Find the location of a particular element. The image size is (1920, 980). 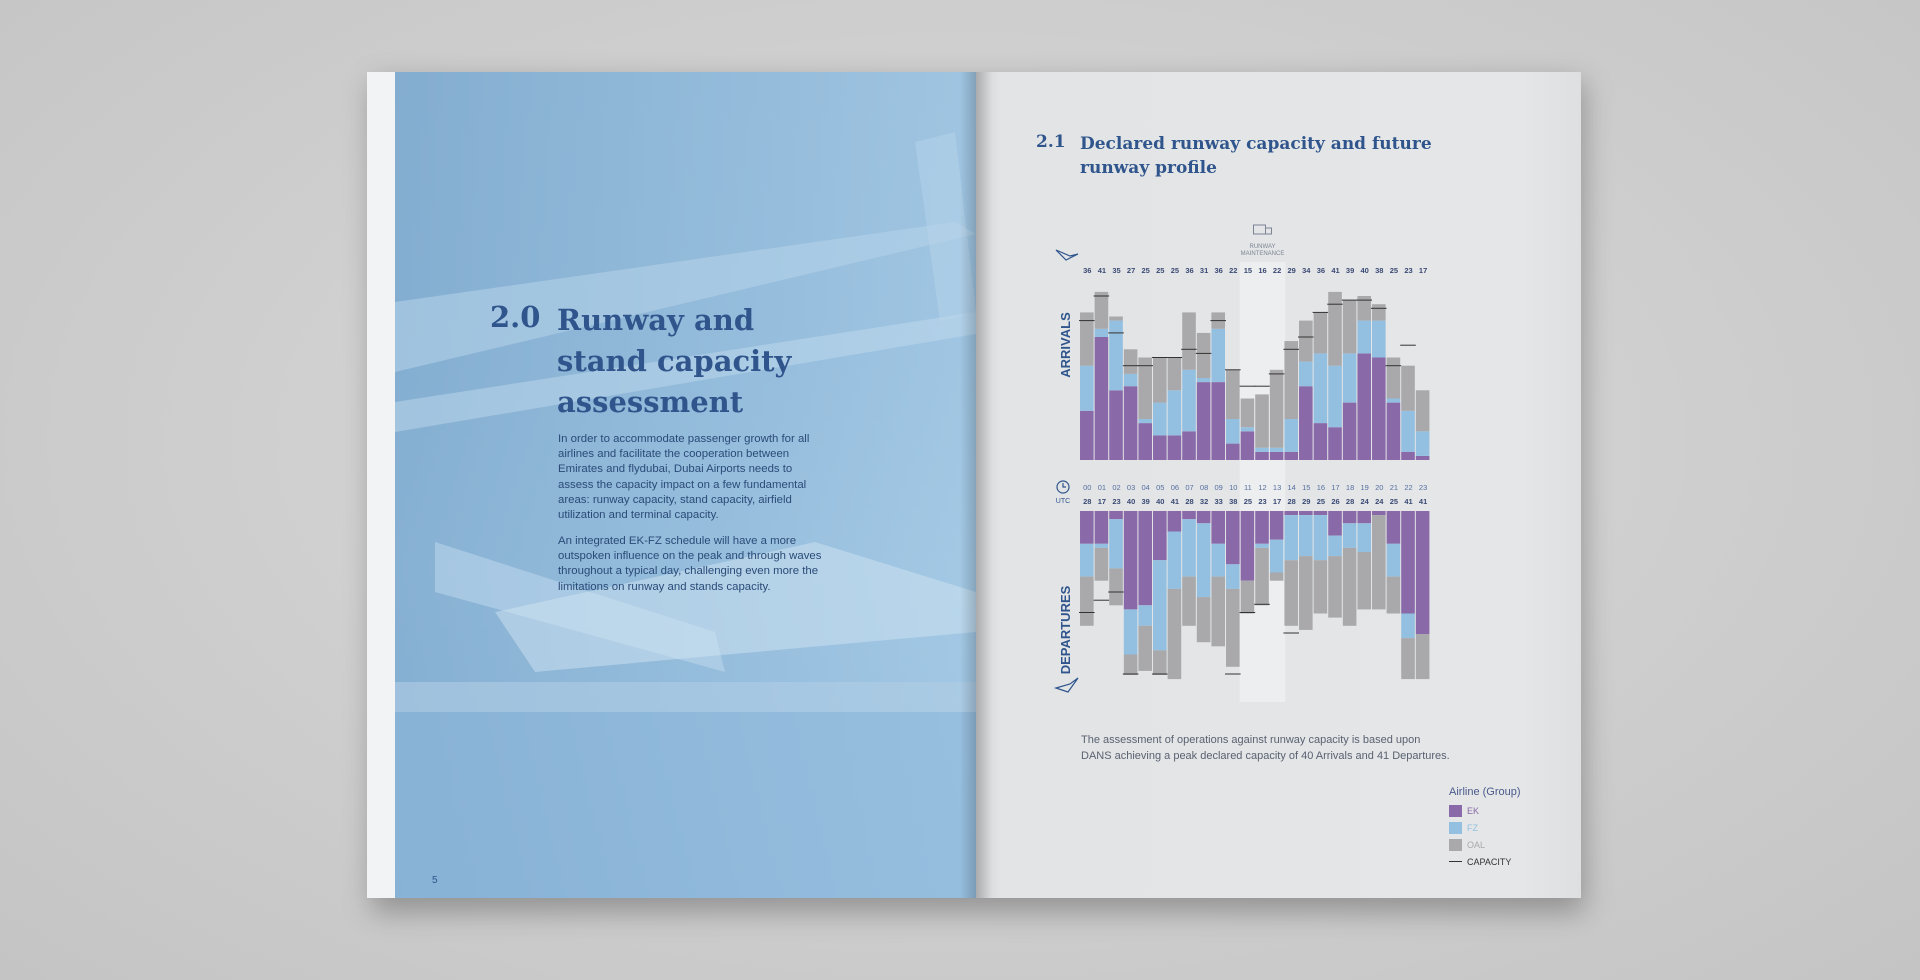

hour-tick-label: 22 is located at coordinates (1408, 487).